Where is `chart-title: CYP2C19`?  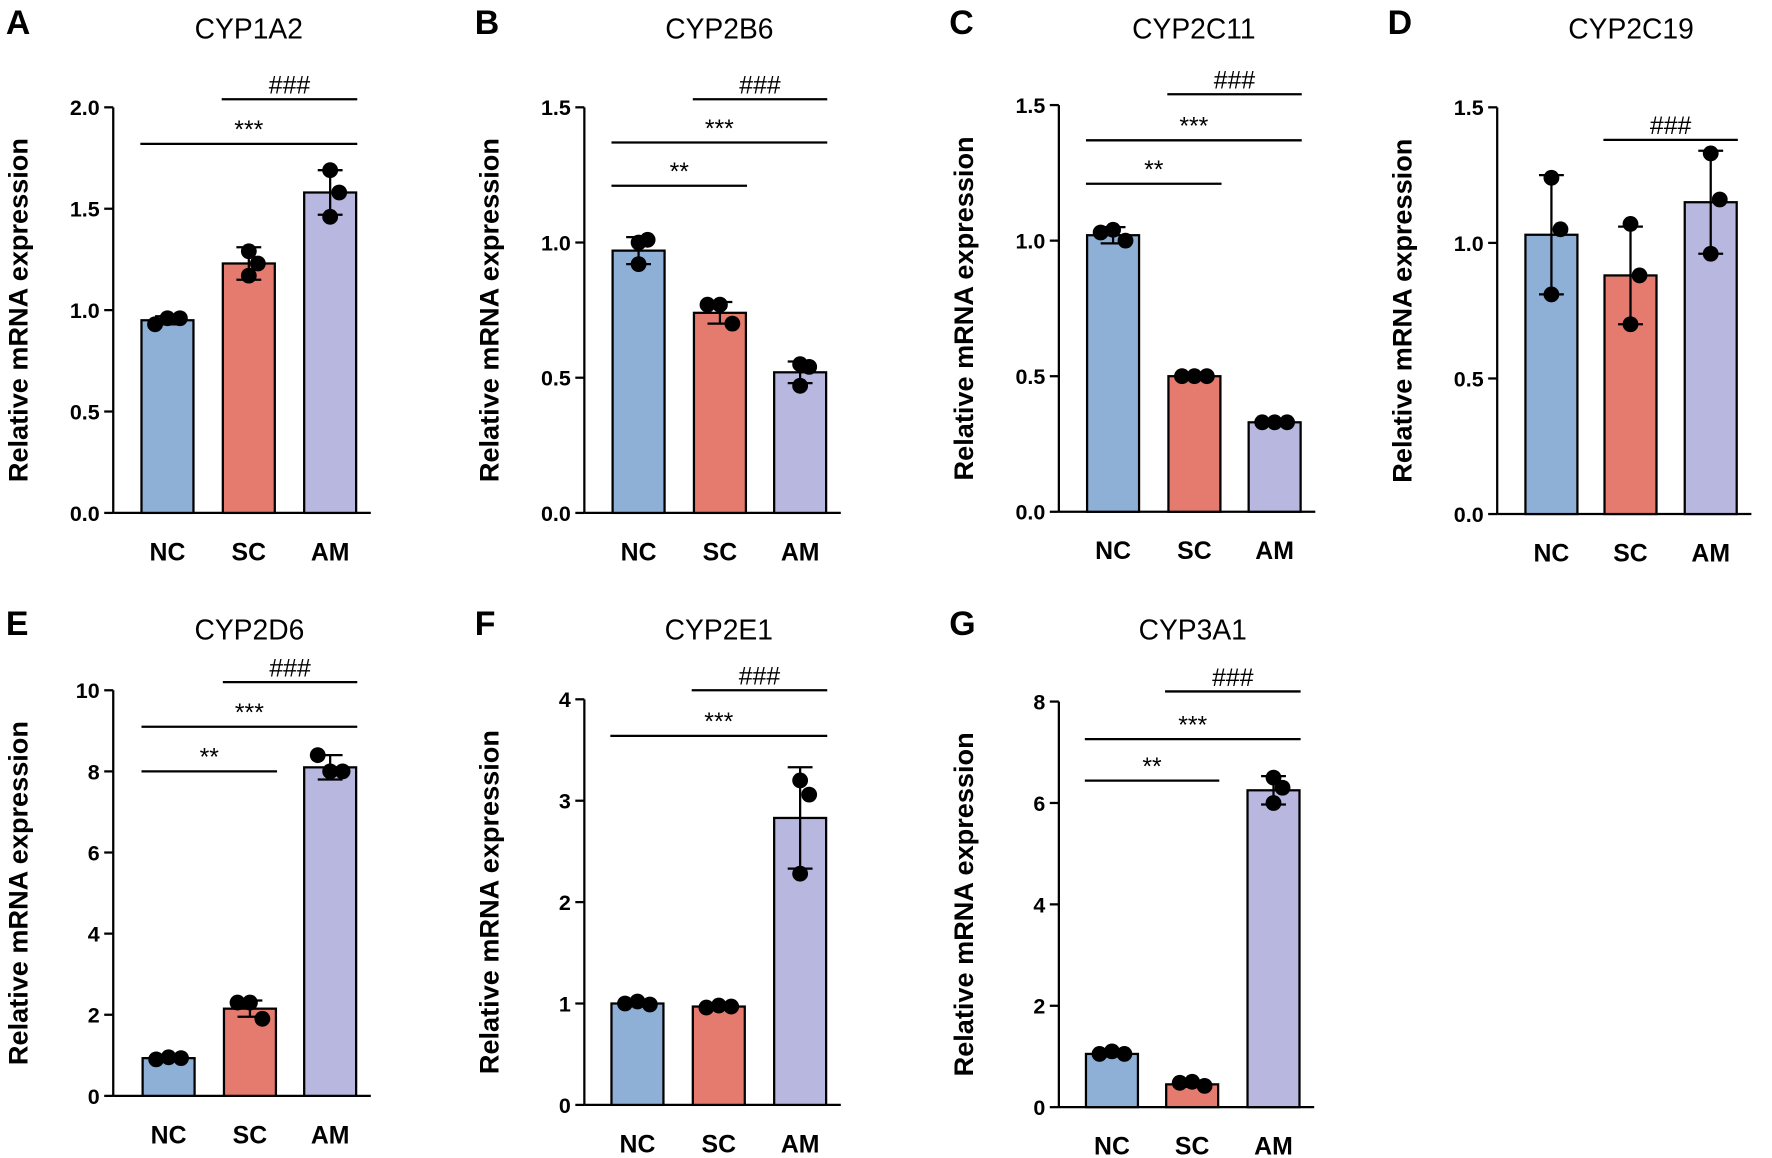 chart-title: CYP2C19 is located at coordinates (1631, 28).